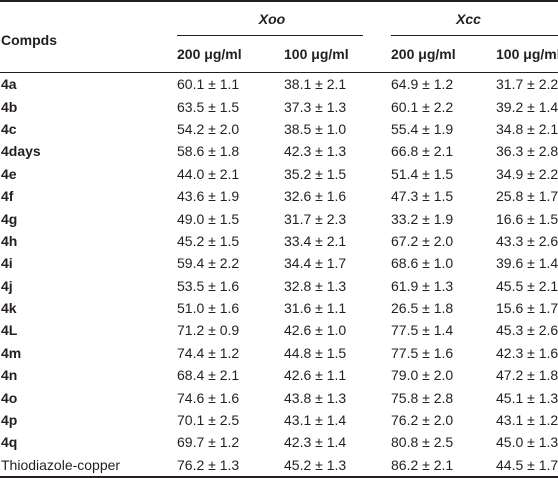 Image resolution: width=558 pixels, height=478 pixels. What do you see at coordinates (527, 240) in the screenshot?
I see `xcc-100-cell: 43.3 ± 2.6` at bounding box center [527, 240].